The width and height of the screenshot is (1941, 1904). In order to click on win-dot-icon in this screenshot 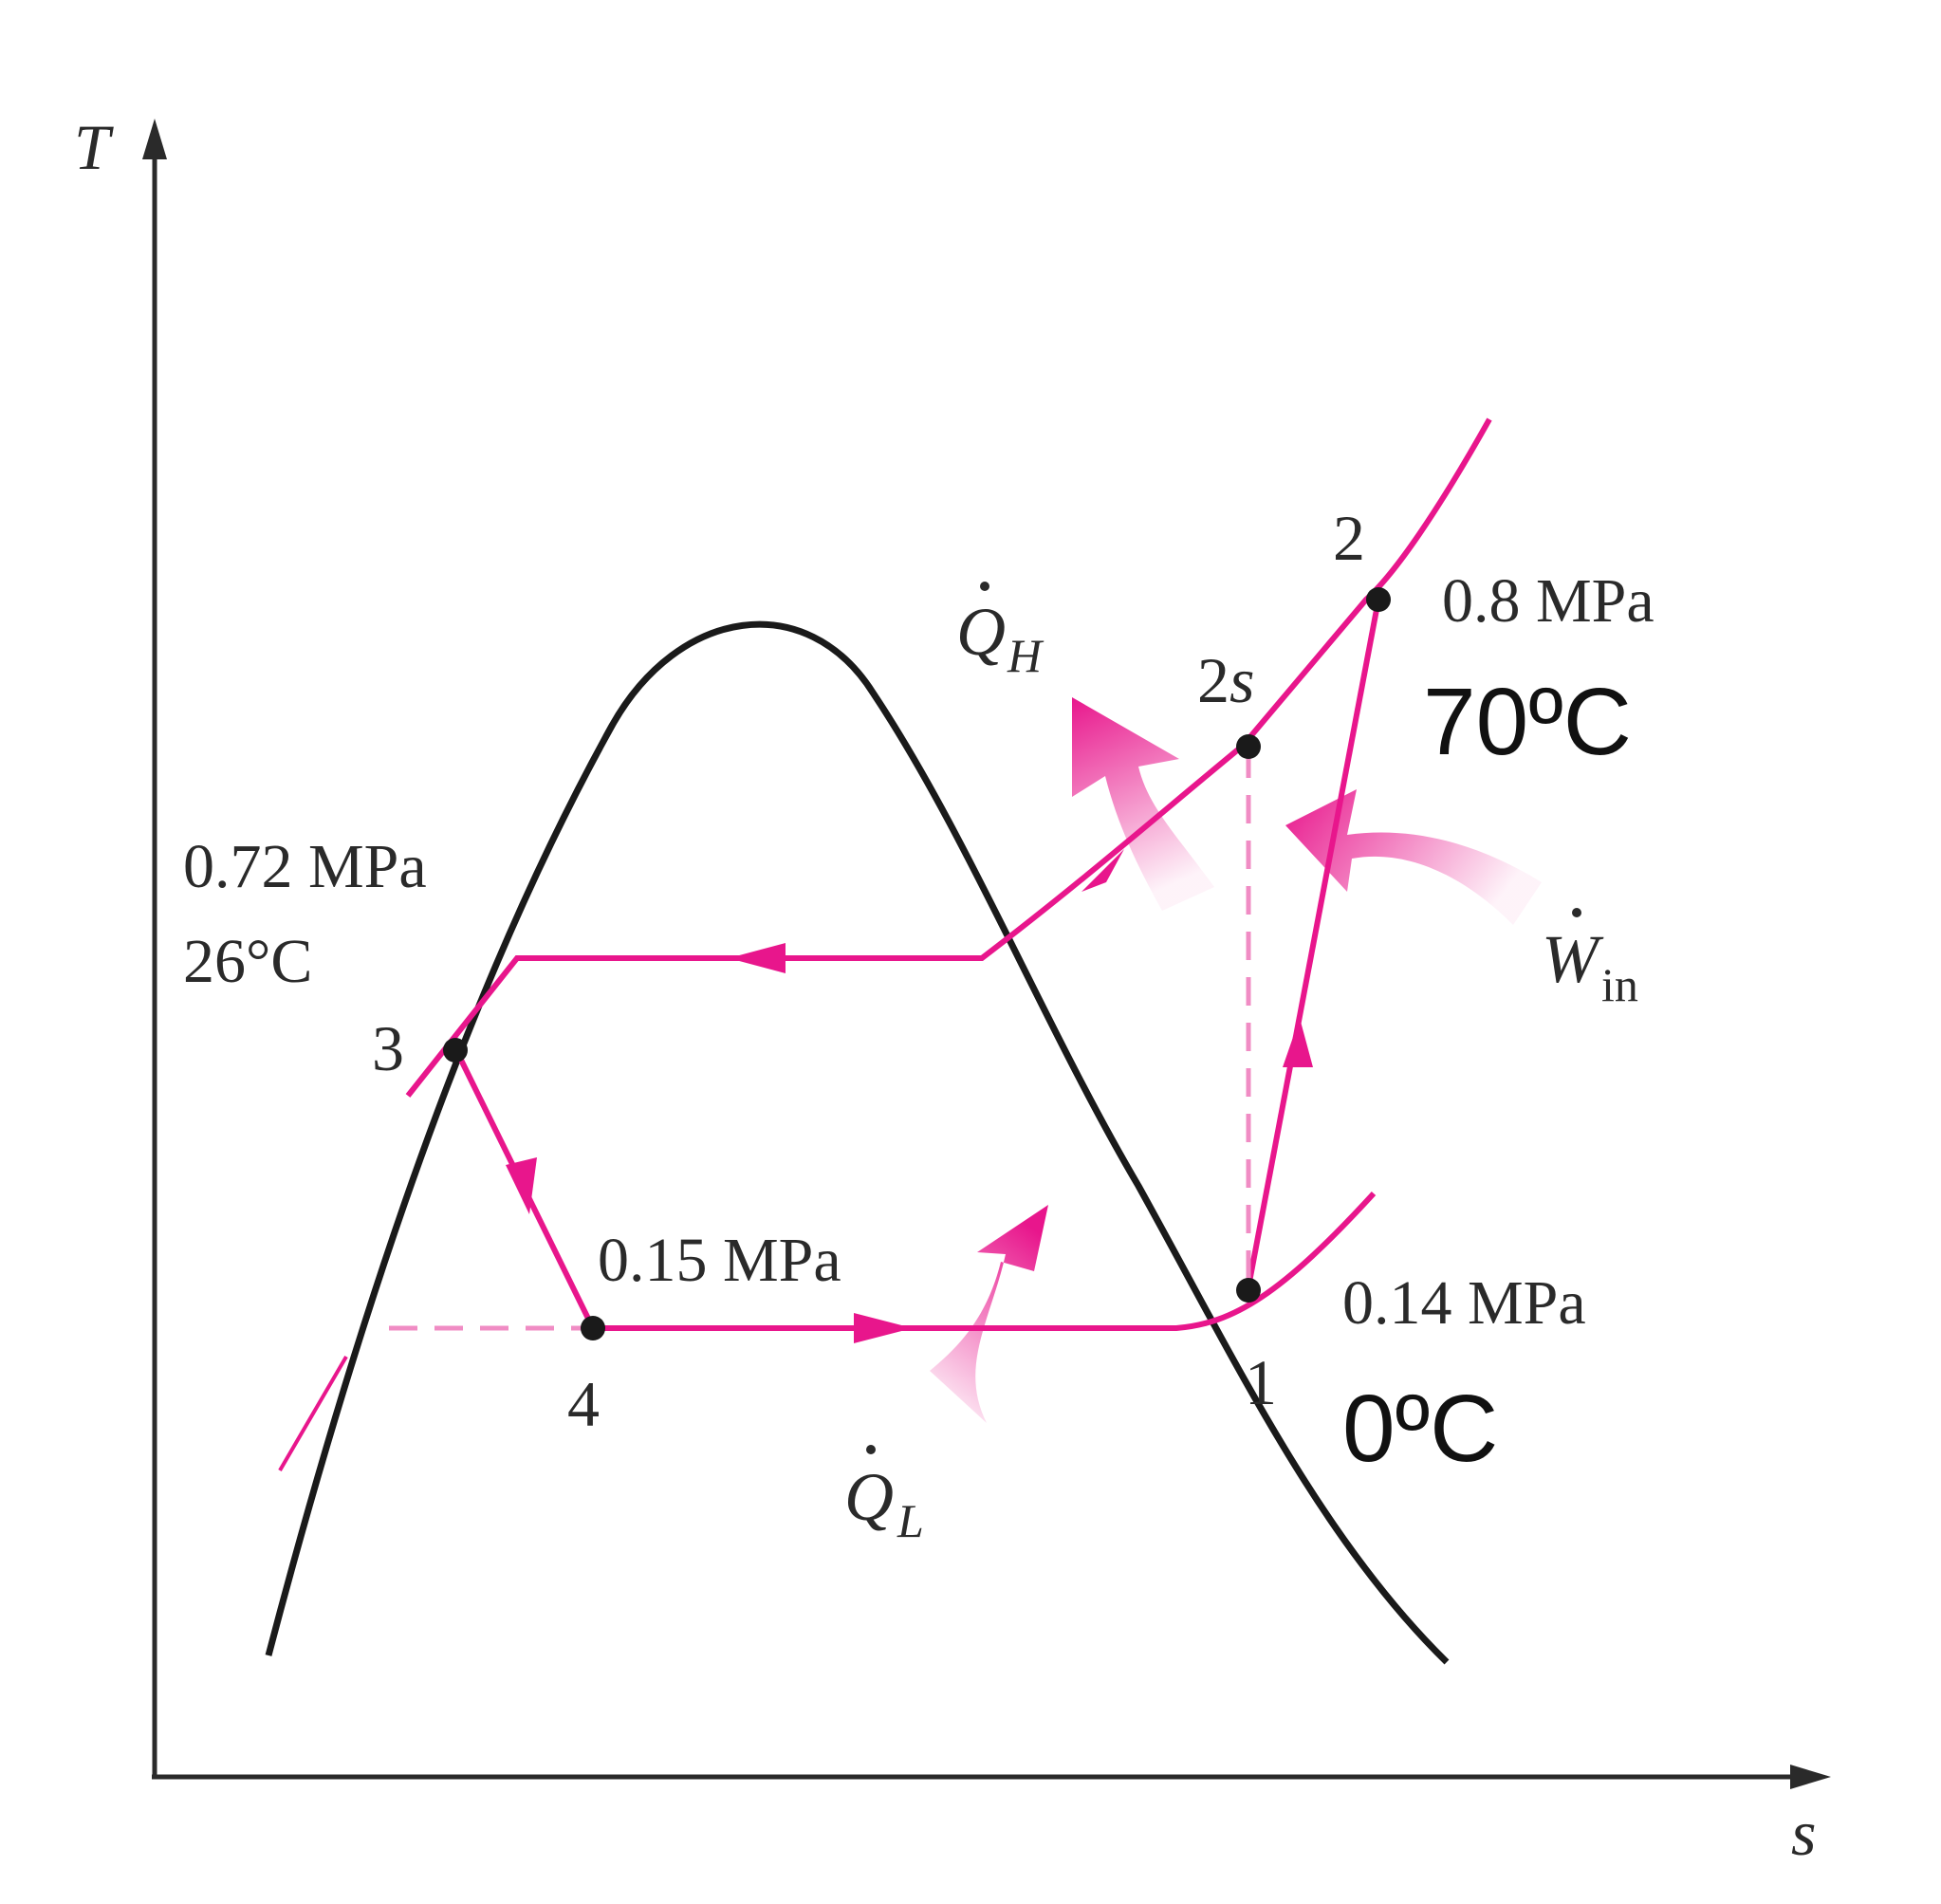, I will do `click(1577, 912)`.